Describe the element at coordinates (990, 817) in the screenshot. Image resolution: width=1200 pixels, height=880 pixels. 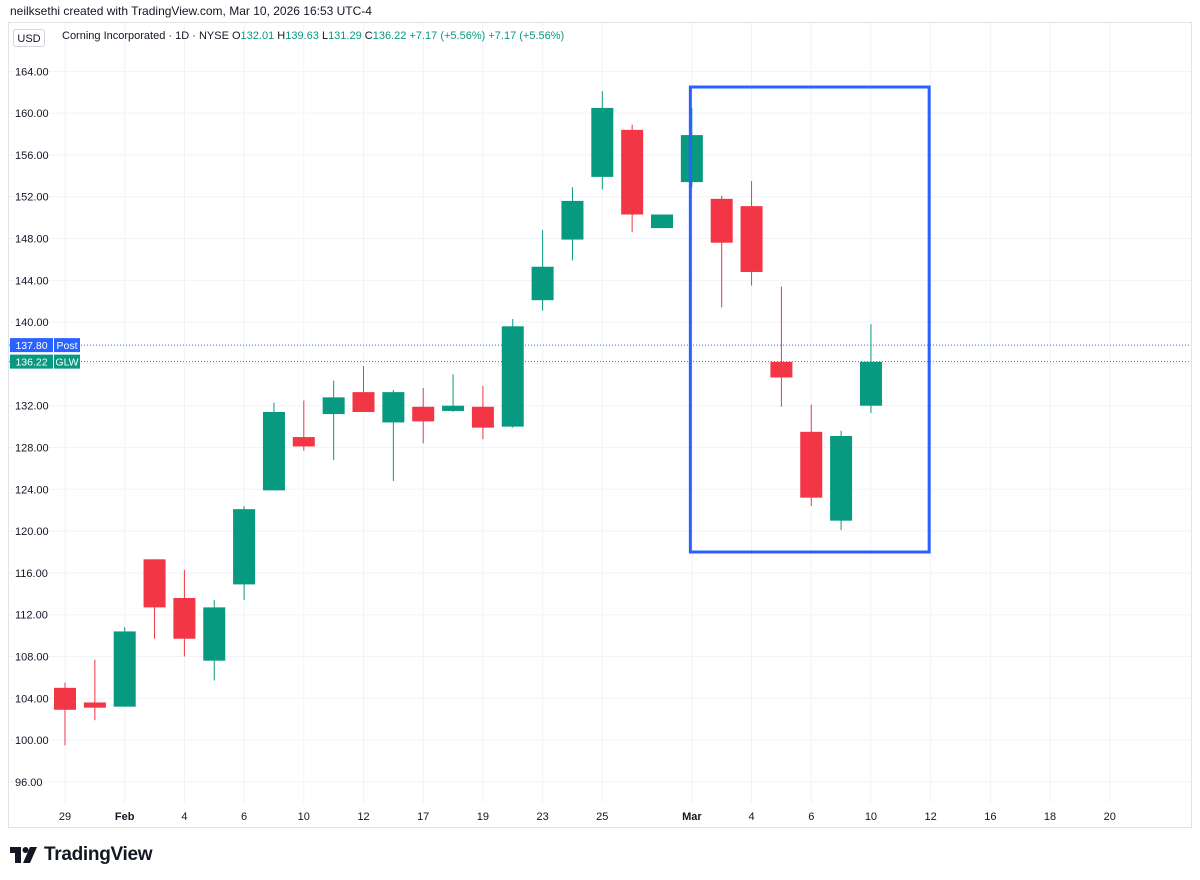
I see `x-tick-label: 16` at that location.